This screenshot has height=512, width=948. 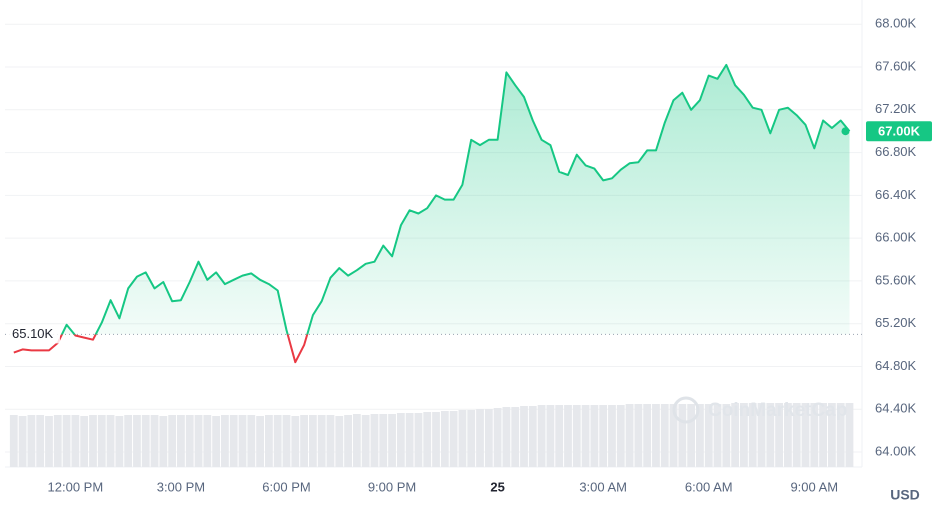 I want to click on currency-label: USD, so click(x=905, y=495).